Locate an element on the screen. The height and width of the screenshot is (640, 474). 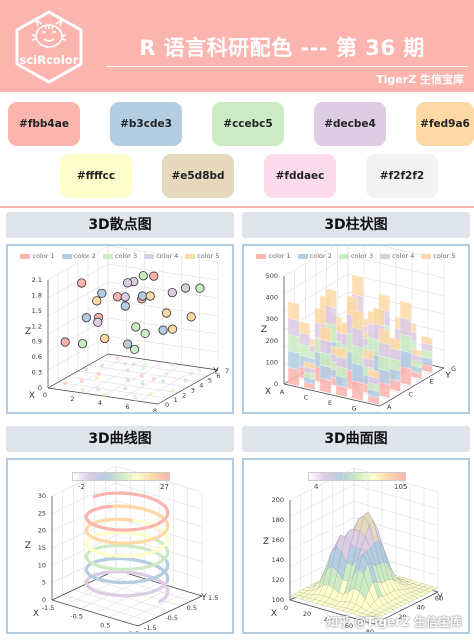
panel-title: 3D散点图 is located at coordinates (120, 225).